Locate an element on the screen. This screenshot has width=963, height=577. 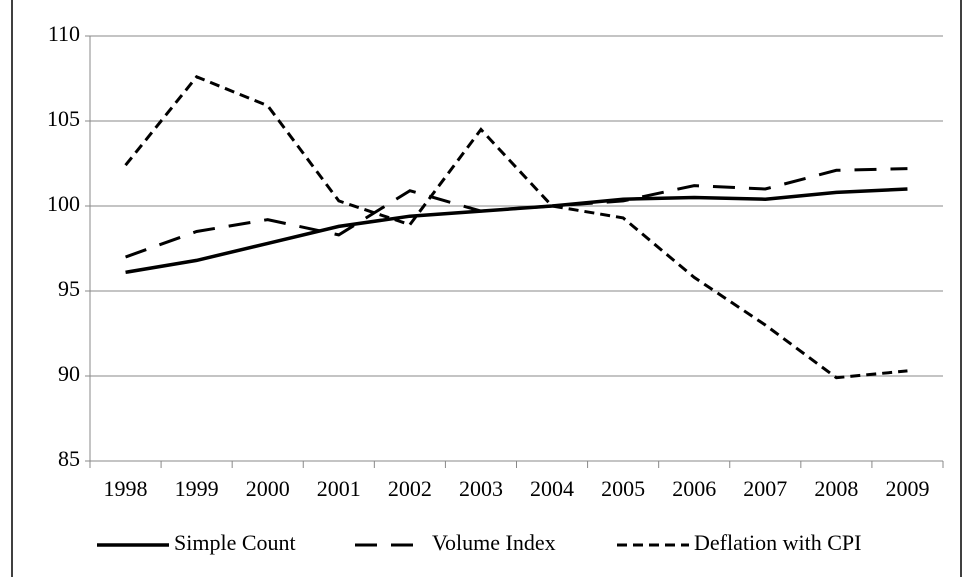
x-tick-label: 2007 is located at coordinates (765, 488).